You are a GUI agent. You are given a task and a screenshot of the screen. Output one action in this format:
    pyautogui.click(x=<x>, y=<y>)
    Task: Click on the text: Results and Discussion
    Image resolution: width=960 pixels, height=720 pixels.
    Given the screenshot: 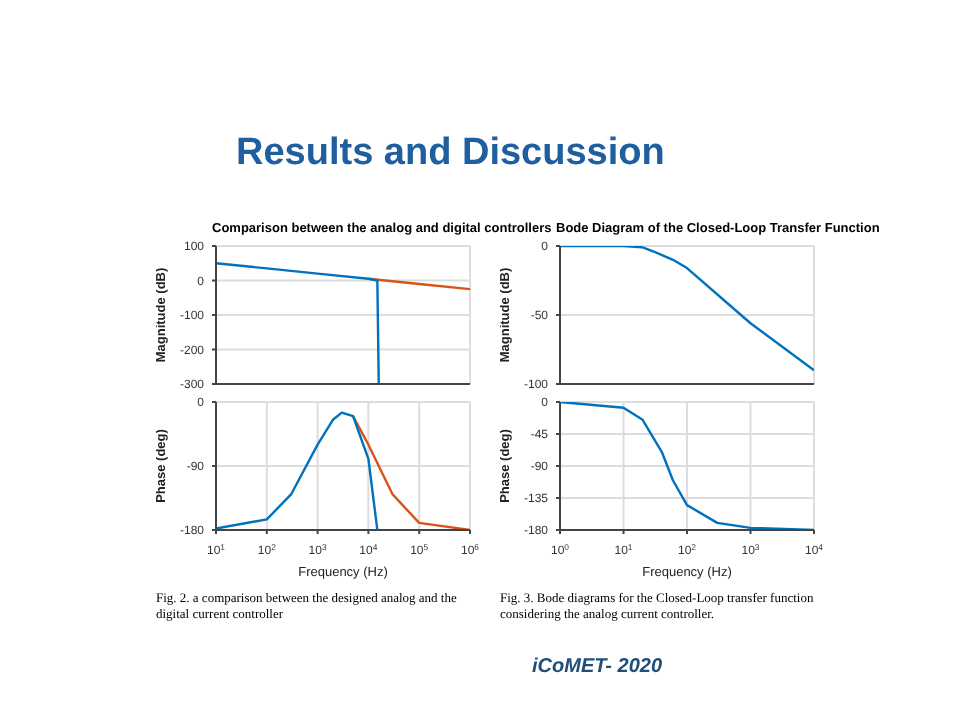 What is the action you would take?
    pyautogui.click(x=450, y=154)
    